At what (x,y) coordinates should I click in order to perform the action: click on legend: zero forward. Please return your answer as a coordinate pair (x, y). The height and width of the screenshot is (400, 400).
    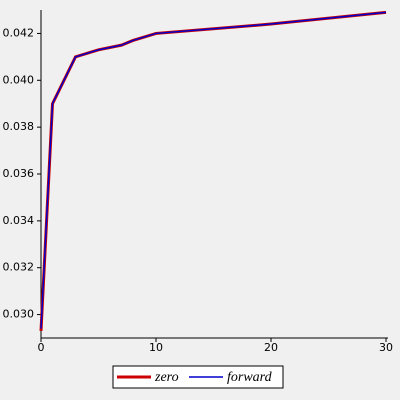
    Looking at the image, I should click on (195, 377).